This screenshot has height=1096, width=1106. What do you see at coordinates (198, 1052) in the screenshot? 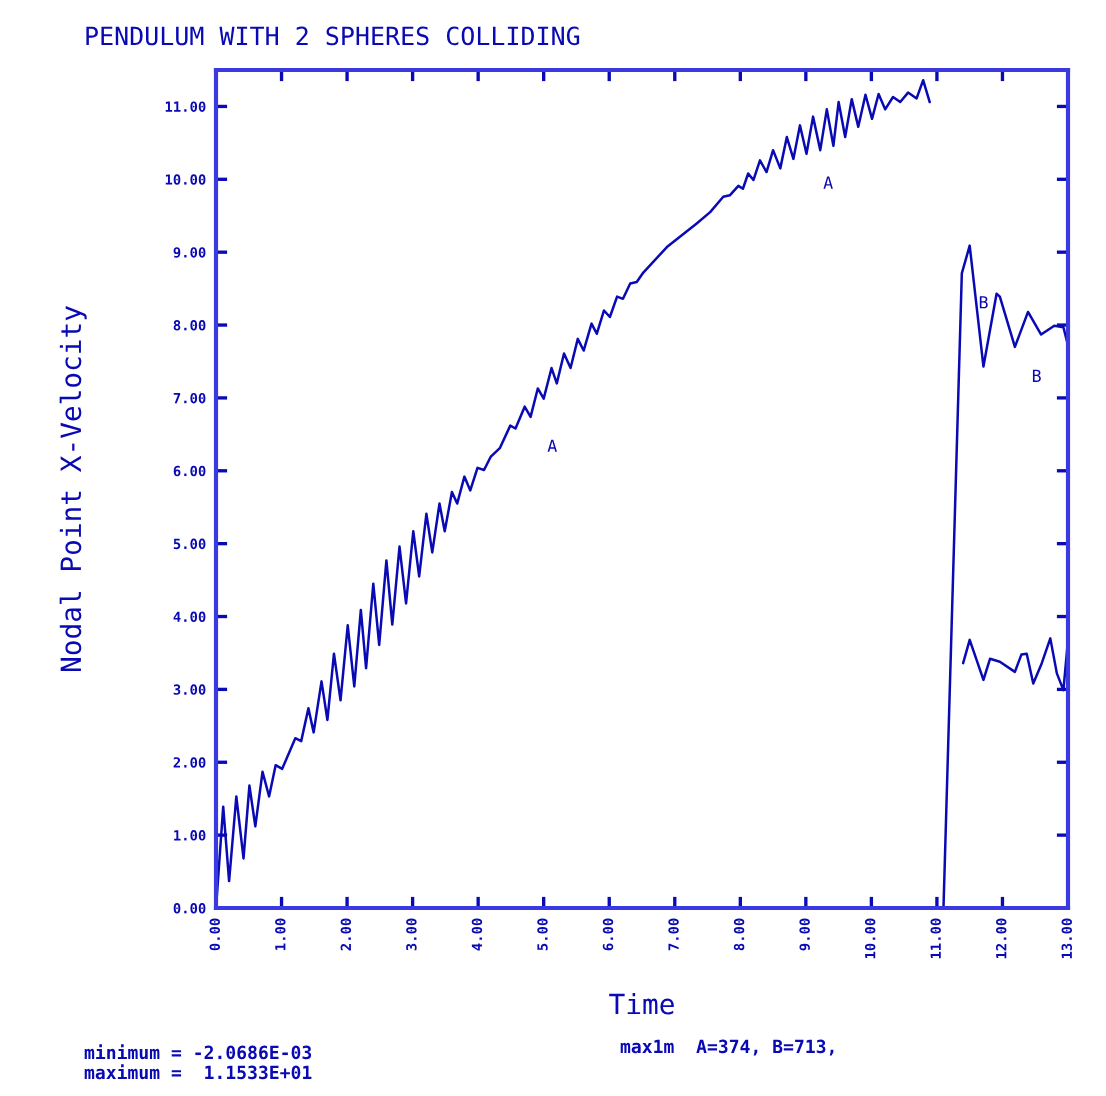
I see `text: minimum = -2.0686E-03` at bounding box center [198, 1052].